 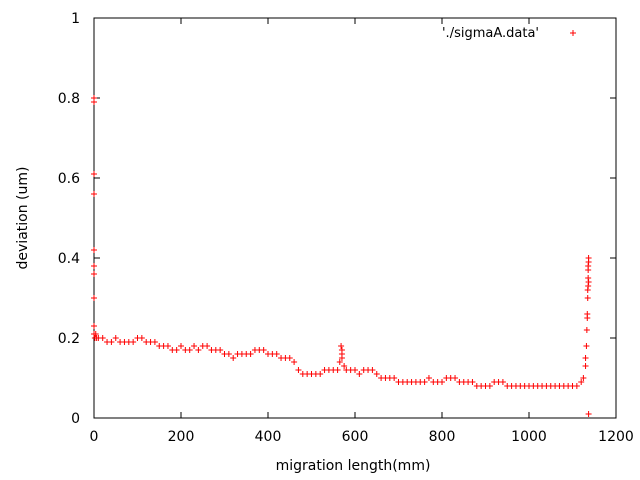 I want to click on y-tick-label: 0.8, so click(x=69, y=99).